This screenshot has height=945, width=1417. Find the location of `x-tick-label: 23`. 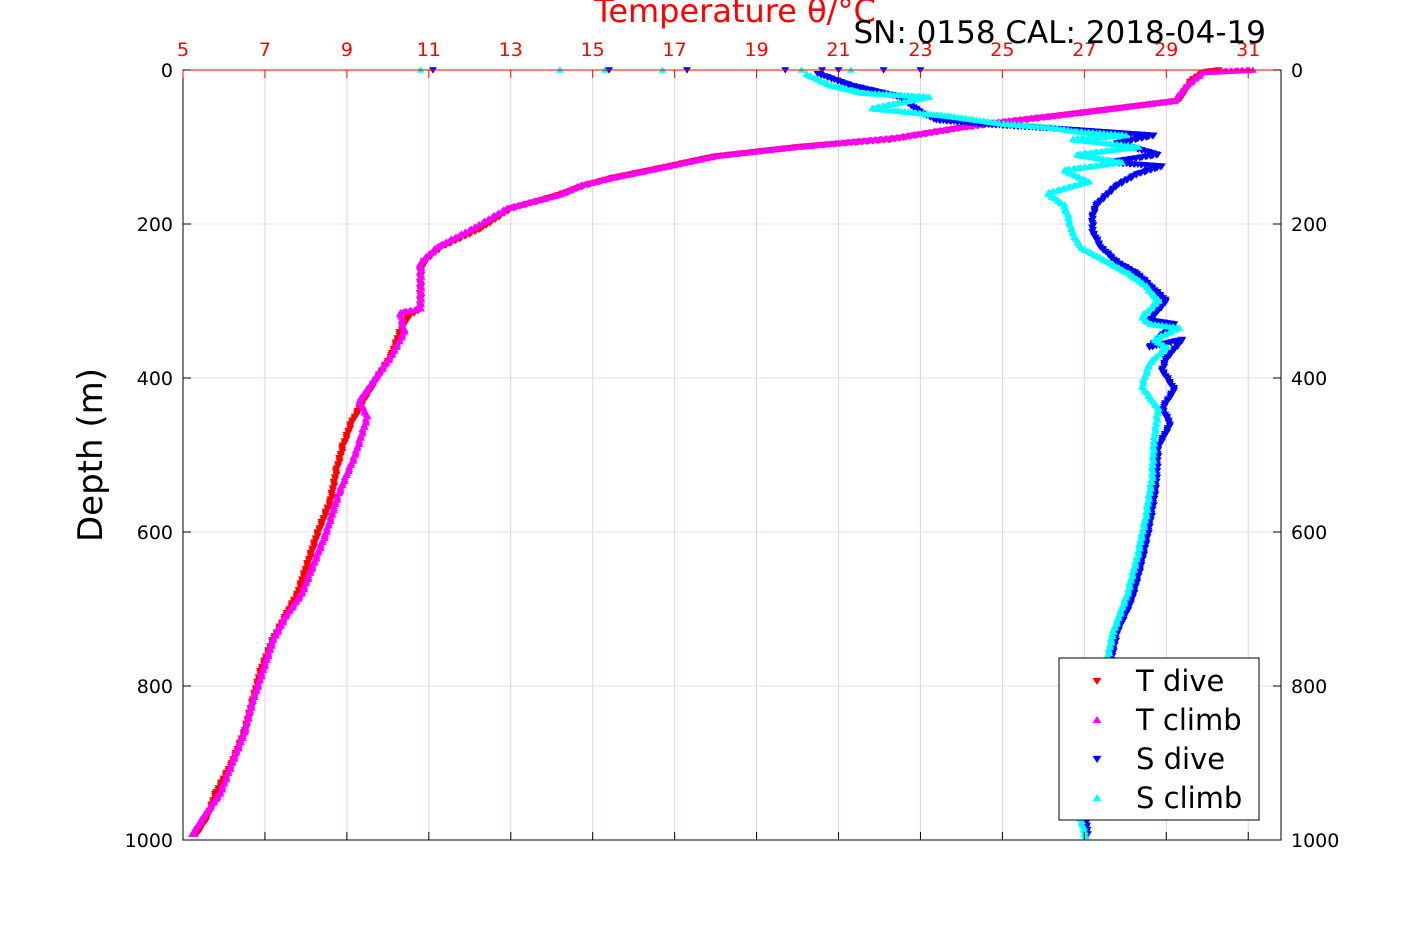

x-tick-label: 23 is located at coordinates (920, 50).